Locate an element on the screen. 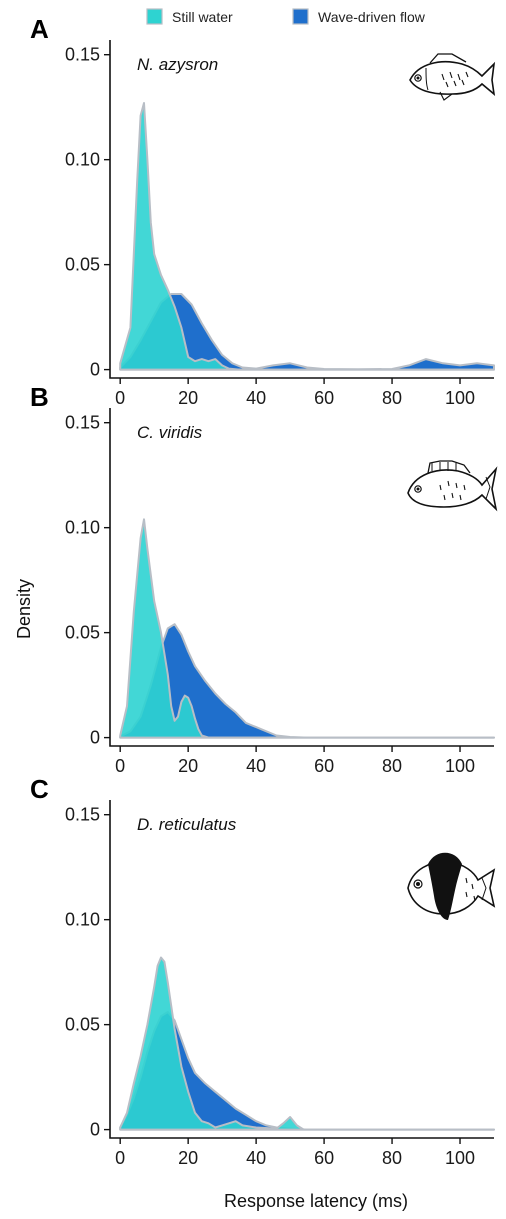 Image resolution: width=506 pixels, height=1219 pixels. legend: Still water Wave-driven flow is located at coordinates (286, 16).